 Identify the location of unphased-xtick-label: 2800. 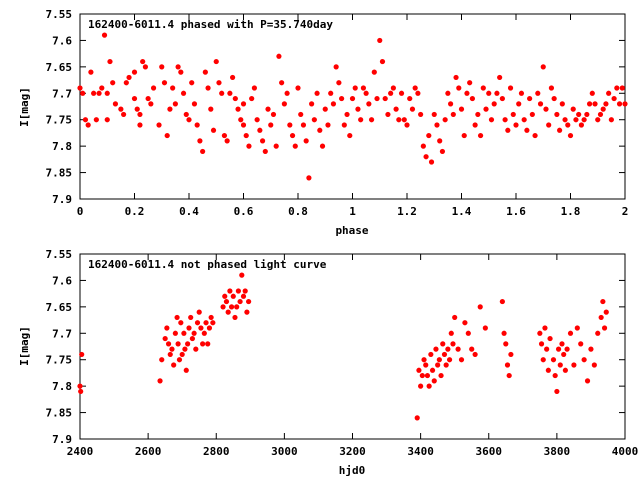
(216, 451).